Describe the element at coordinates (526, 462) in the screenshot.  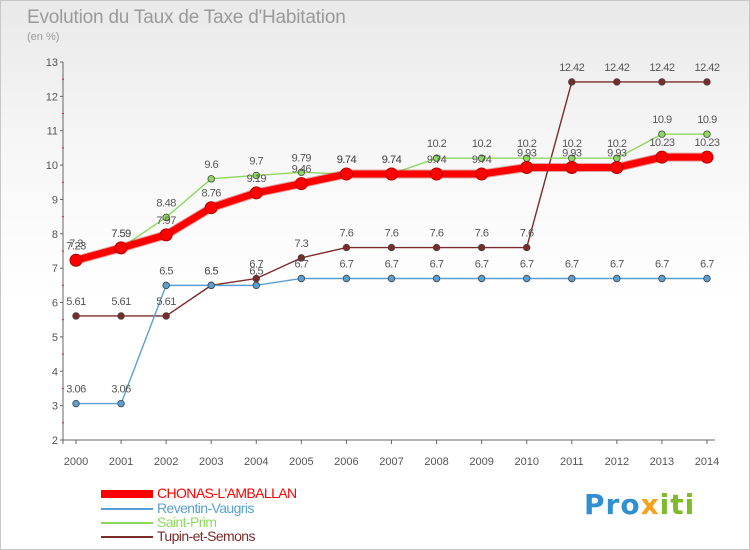
I see `x-tick-label: 2010` at that location.